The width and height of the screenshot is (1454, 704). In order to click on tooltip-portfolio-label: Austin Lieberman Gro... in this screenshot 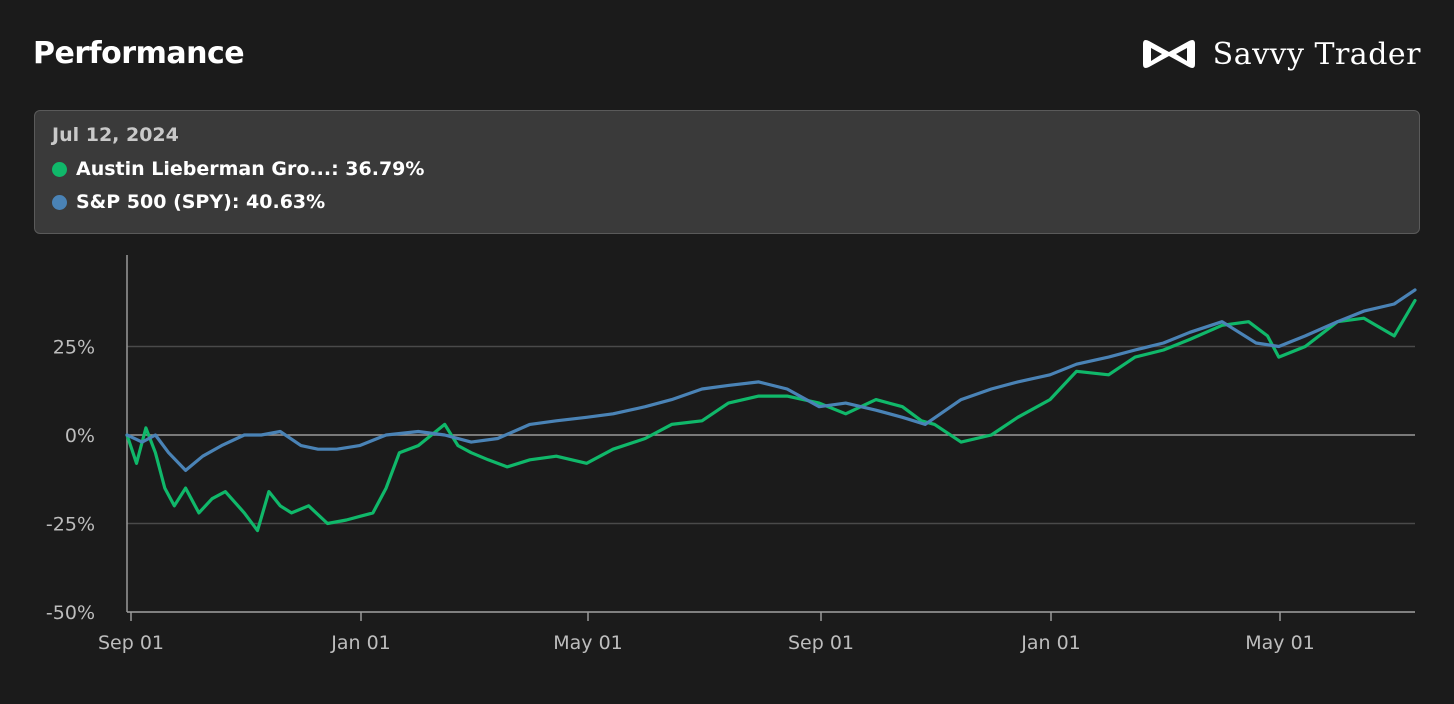, I will do `click(204, 169)`.